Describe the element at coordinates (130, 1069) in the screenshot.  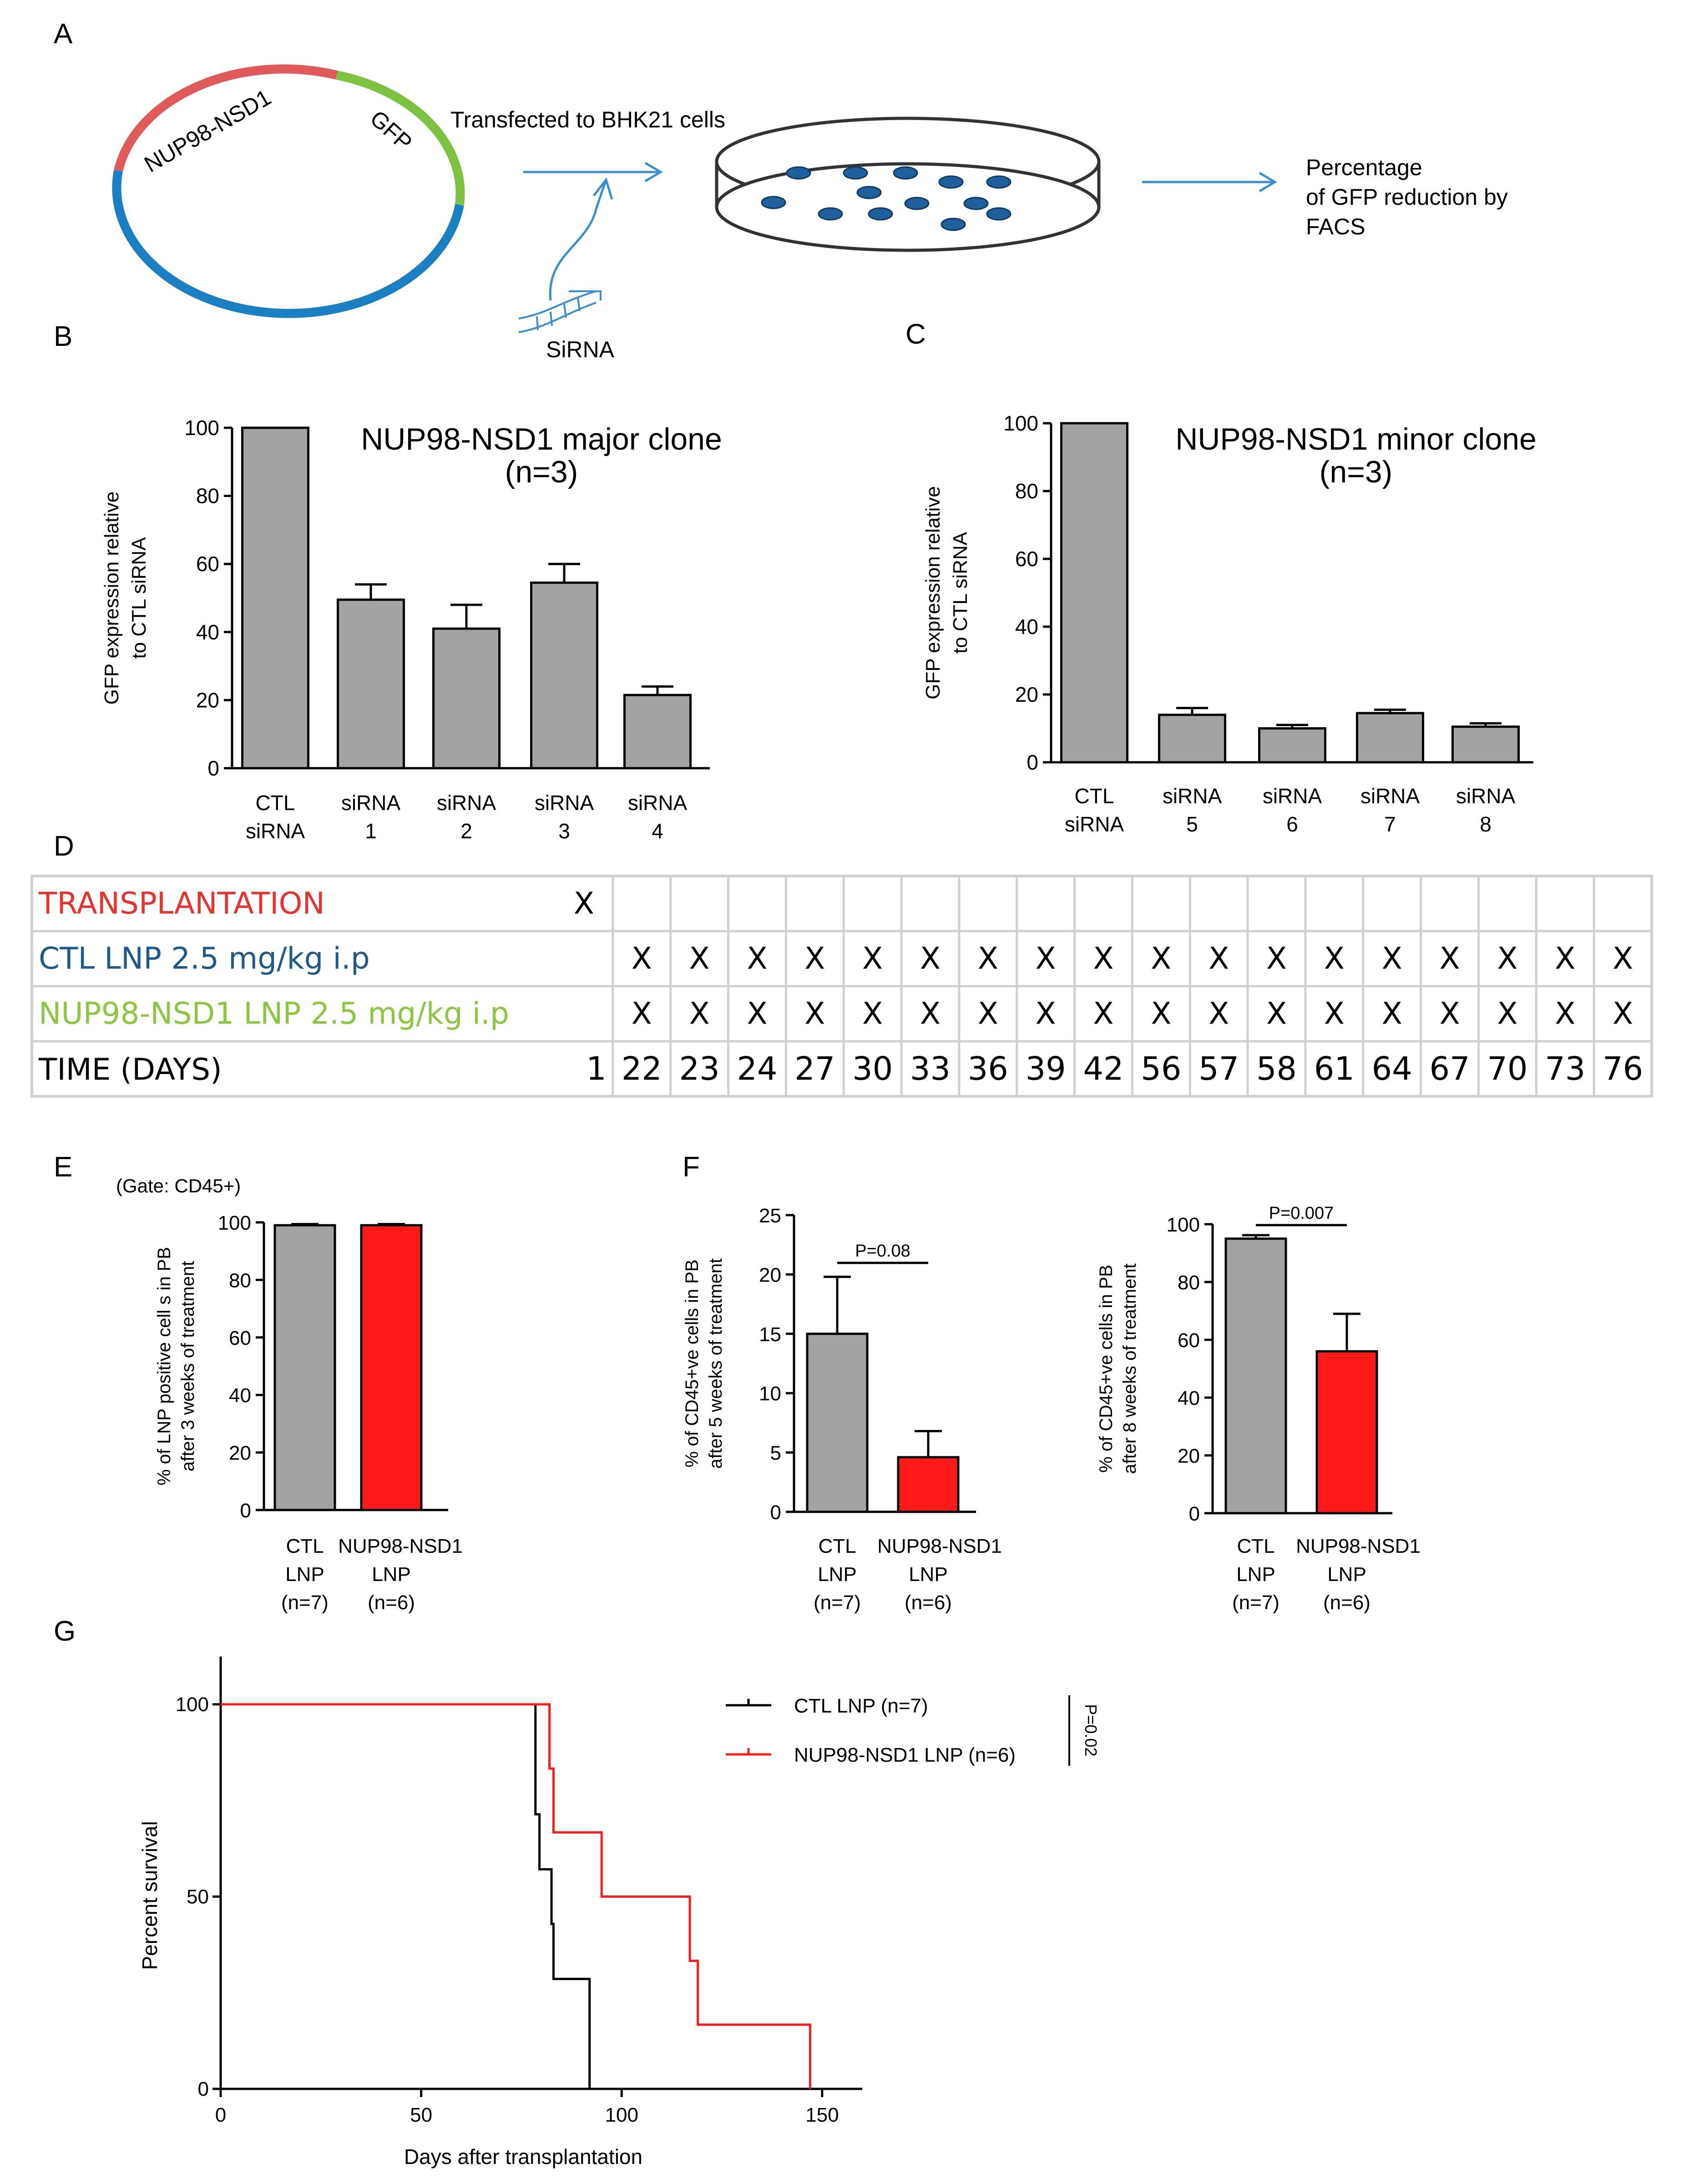
I see `schedule-time-label: TIME (DAYS)` at that location.